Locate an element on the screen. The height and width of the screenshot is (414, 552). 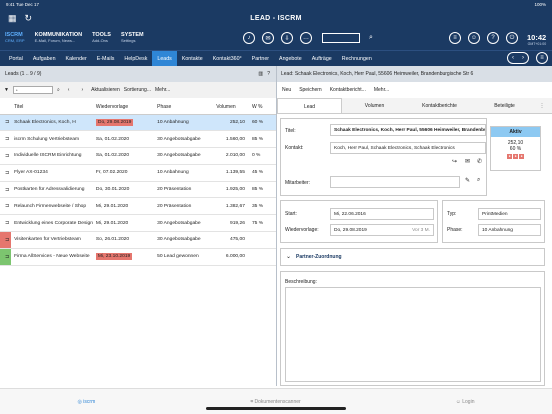
tab-beteiligte: Beteiligte is located at coordinates (504, 106).